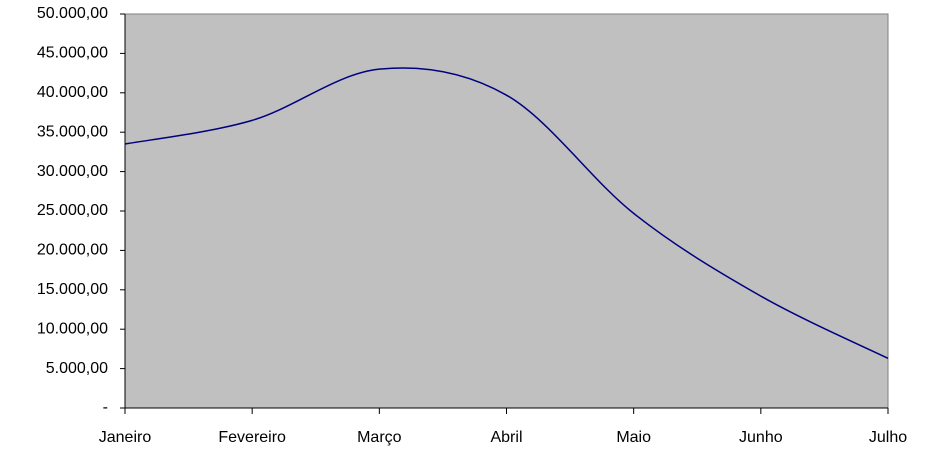 The image size is (925, 451). I want to click on y-tick-label: 20.000,00, so click(72, 250).